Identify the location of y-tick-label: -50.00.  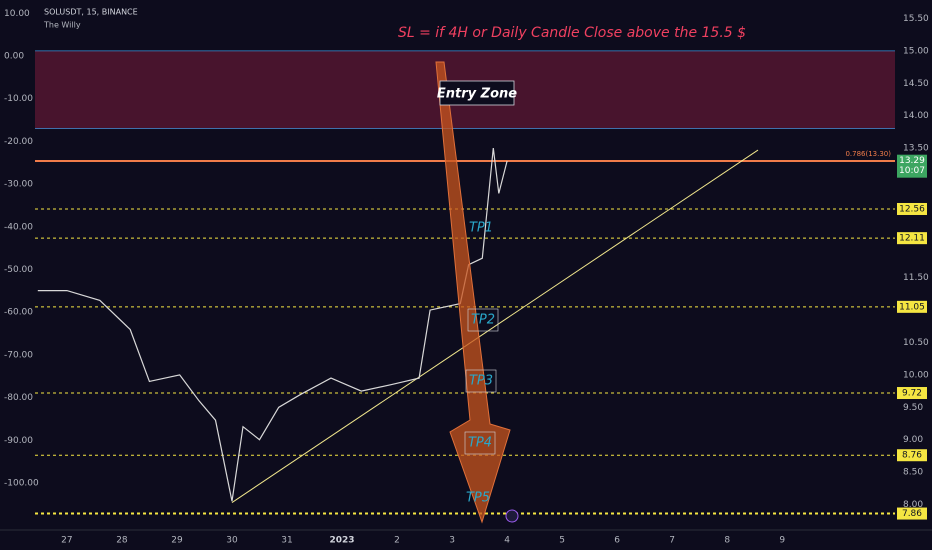
(18, 270).